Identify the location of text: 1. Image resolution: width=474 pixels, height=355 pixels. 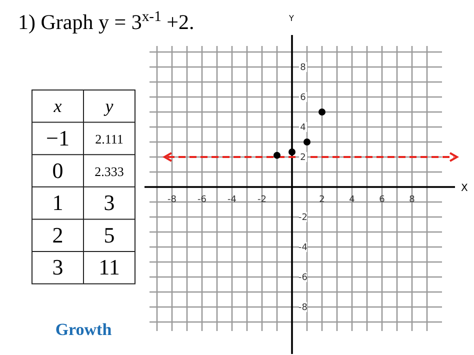
(58, 203).